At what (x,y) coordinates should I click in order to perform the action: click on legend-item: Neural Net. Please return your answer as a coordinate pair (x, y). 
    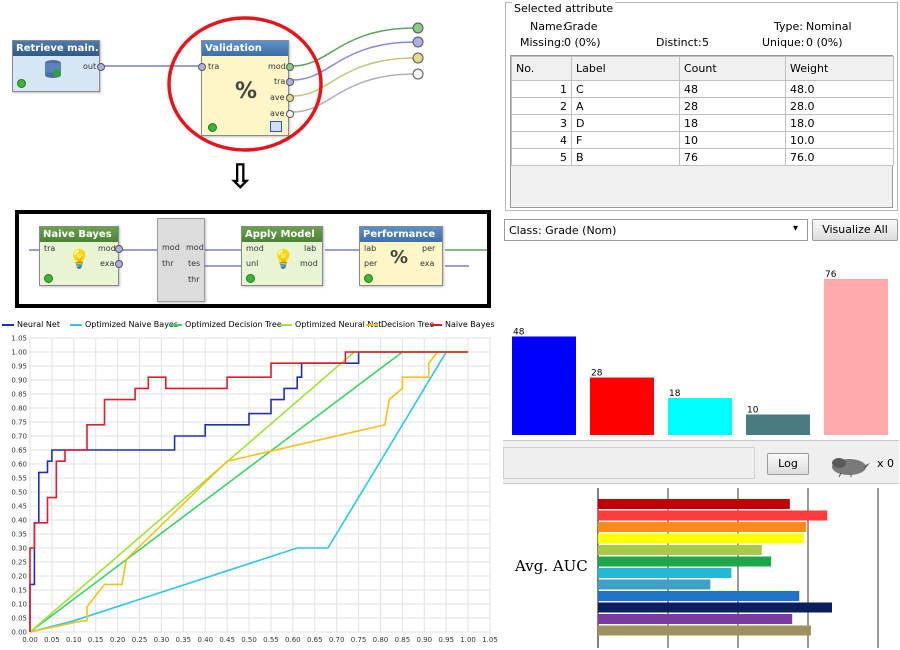
    Looking at the image, I should click on (31, 324).